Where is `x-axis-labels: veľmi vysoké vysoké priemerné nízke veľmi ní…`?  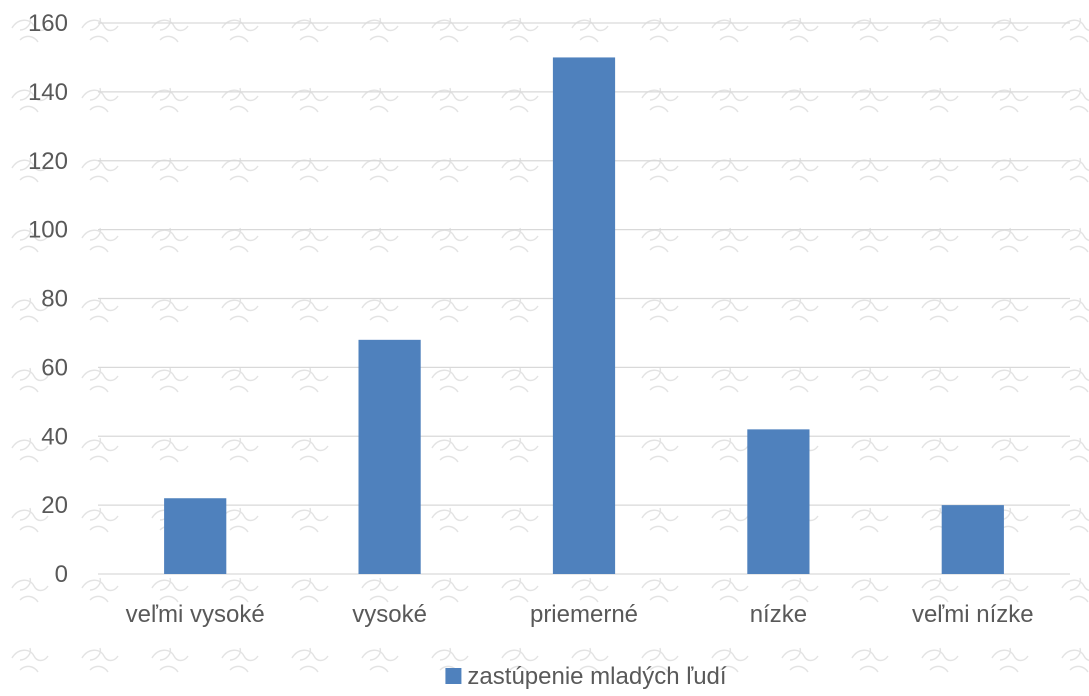
x-axis-labels: veľmi vysoké vysoké priemerné nízke veľmi ní… is located at coordinates (580, 614).